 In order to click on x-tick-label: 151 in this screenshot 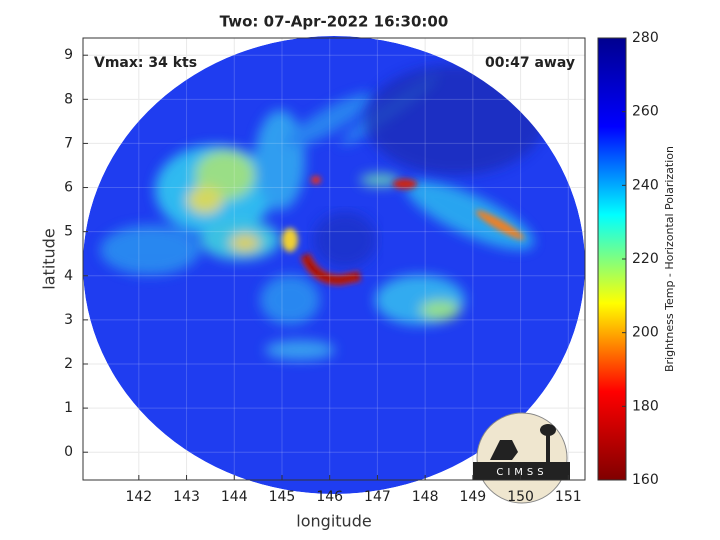, I will do `click(568, 497)`.